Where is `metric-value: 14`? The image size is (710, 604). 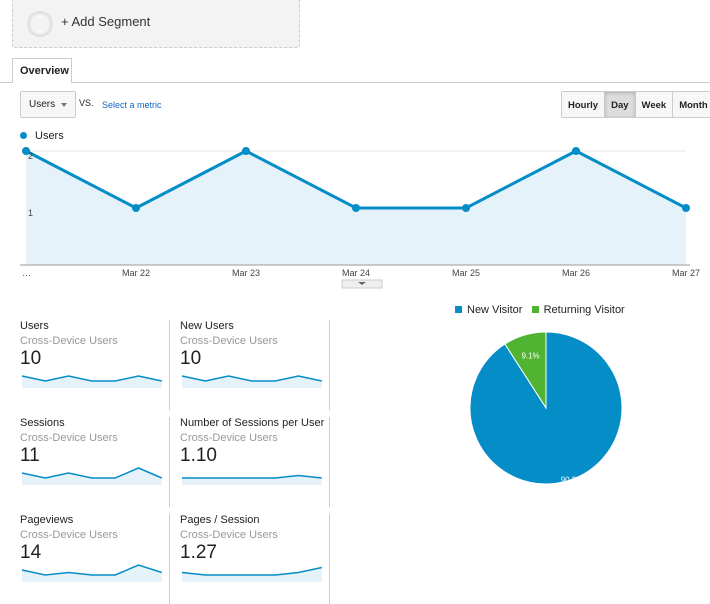 metric-value: 14 is located at coordinates (31, 552).